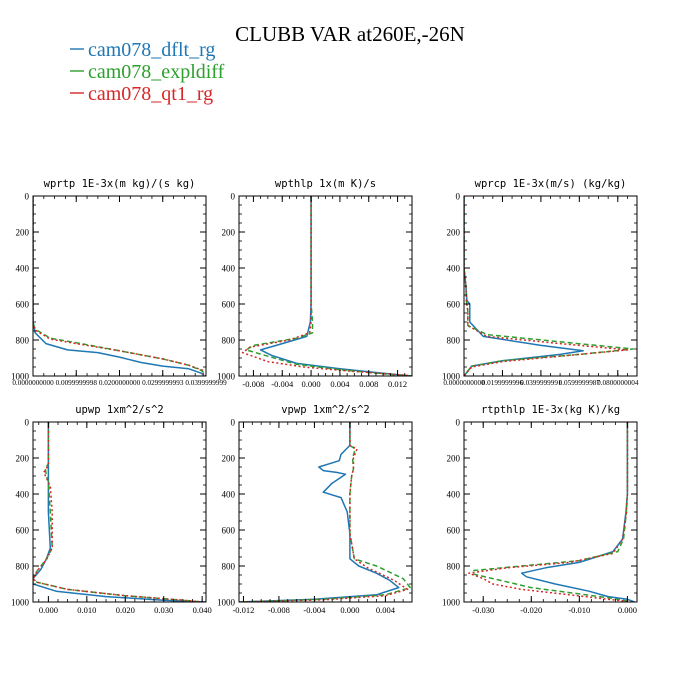  What do you see at coordinates (368, 384) in the screenshot?
I see `x-tick-label: 0.008` at bounding box center [368, 384].